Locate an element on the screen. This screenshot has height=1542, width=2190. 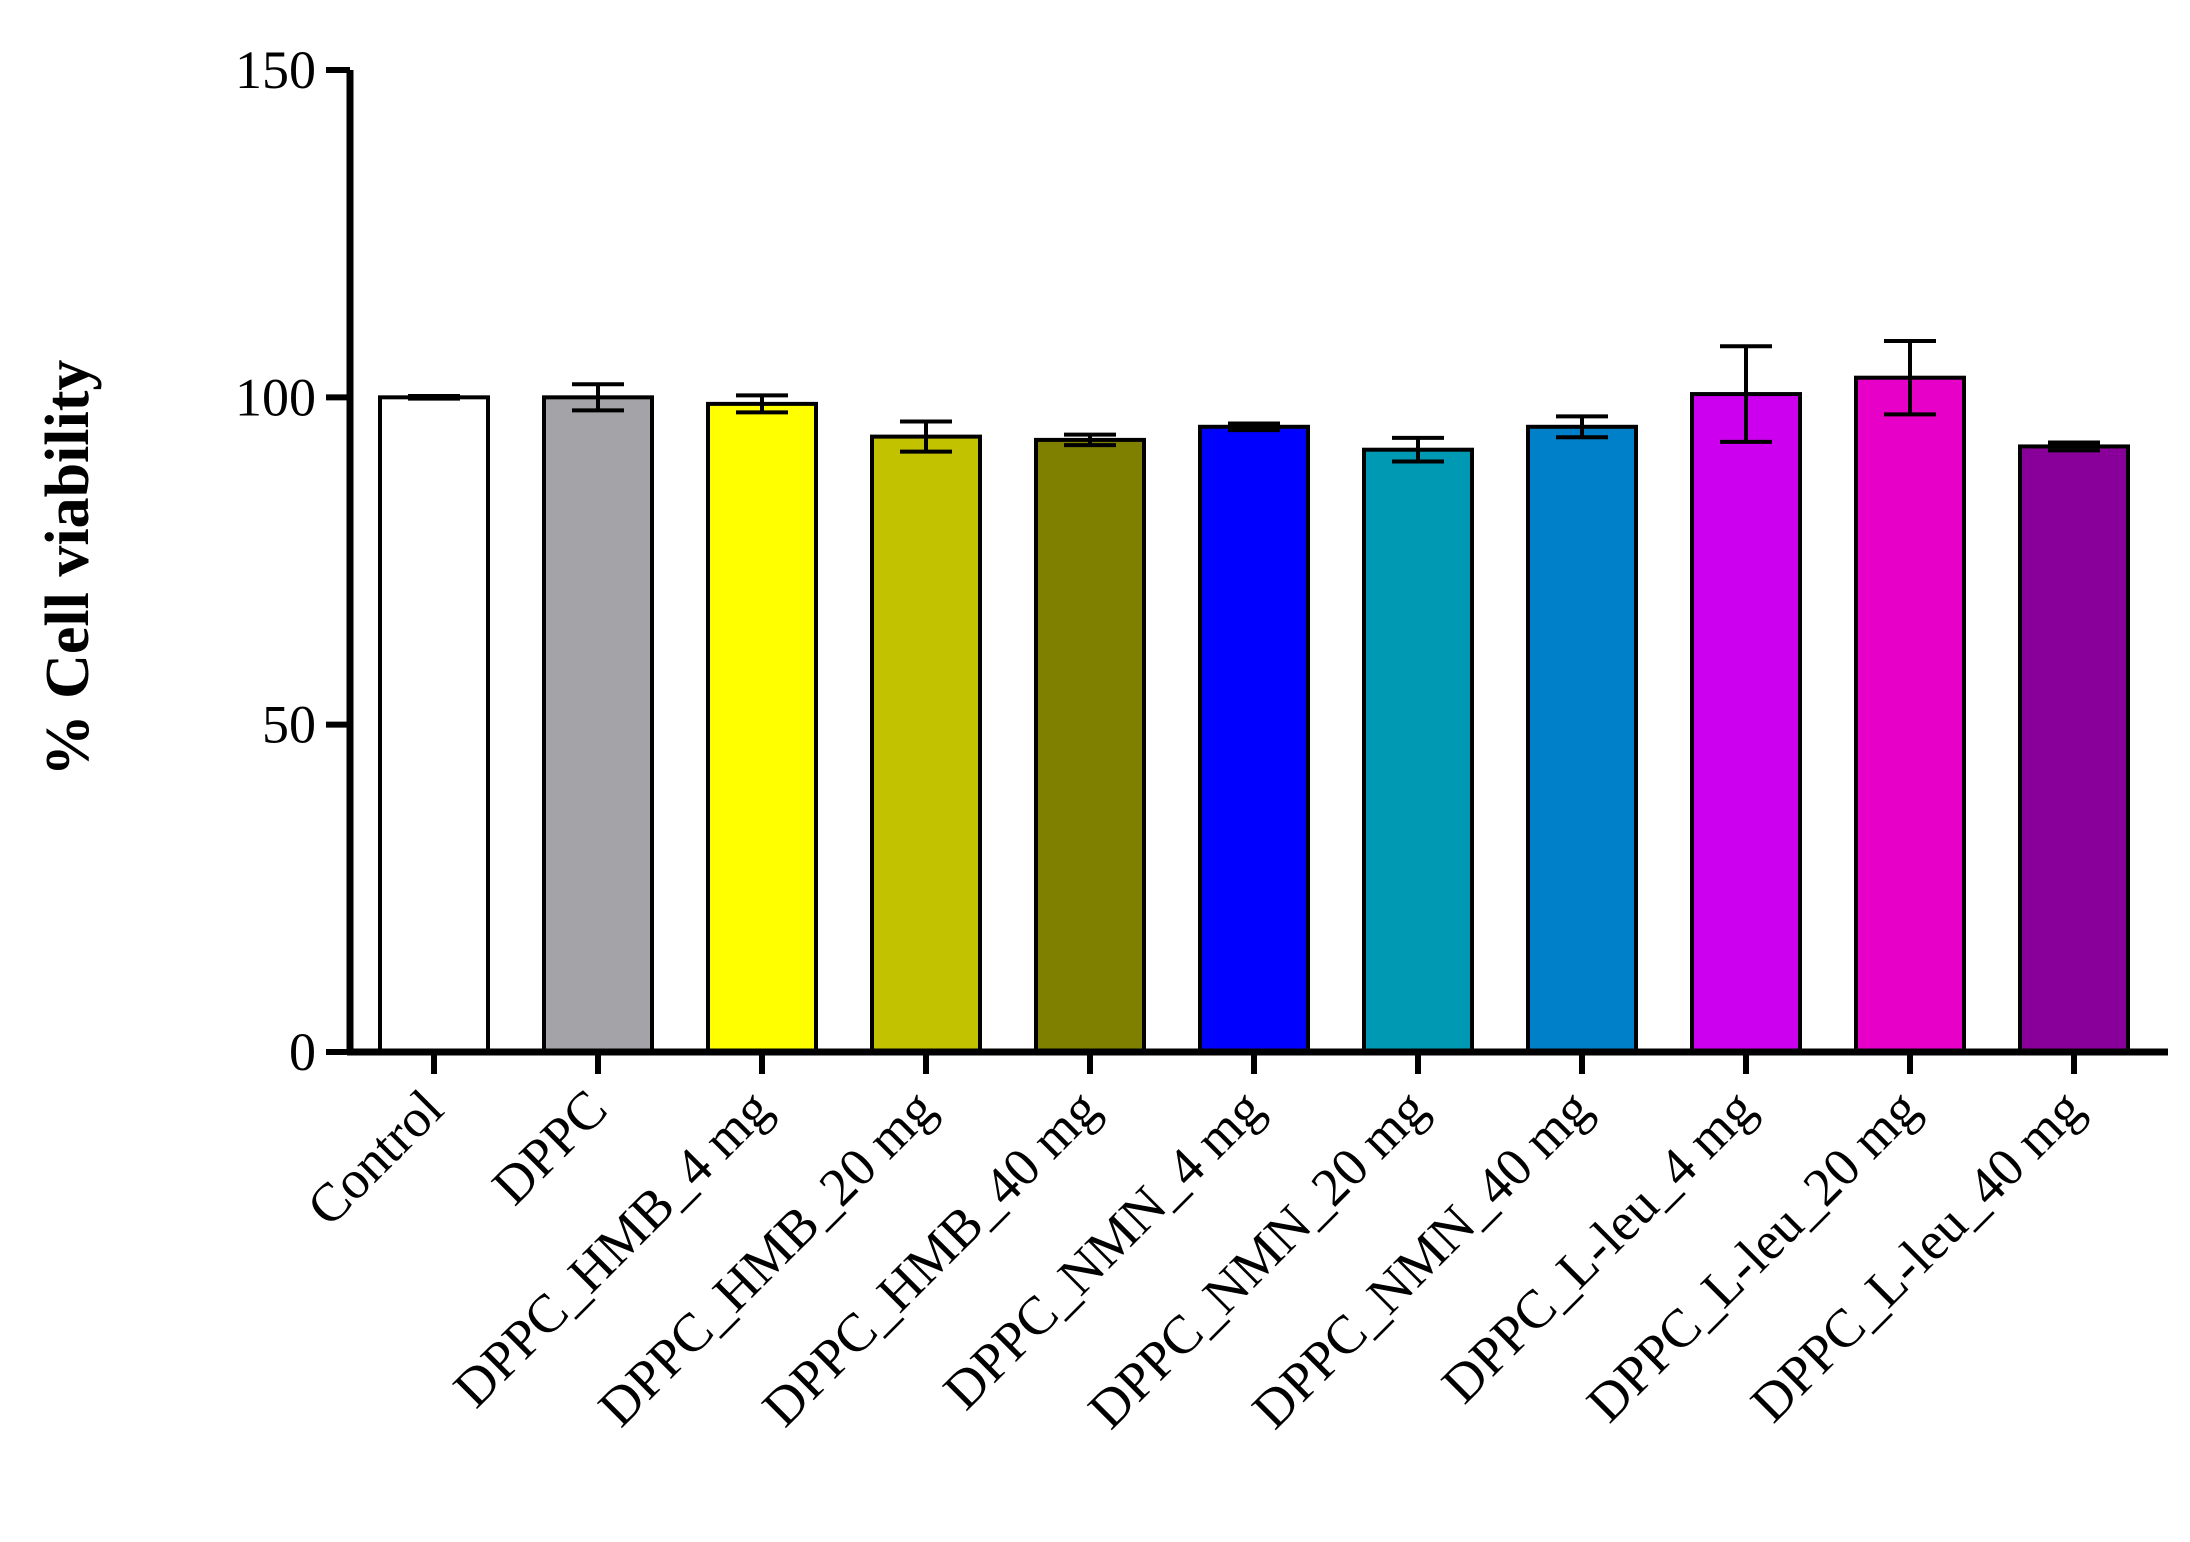
y-tick-label: 150 is located at coordinates (275, 70).